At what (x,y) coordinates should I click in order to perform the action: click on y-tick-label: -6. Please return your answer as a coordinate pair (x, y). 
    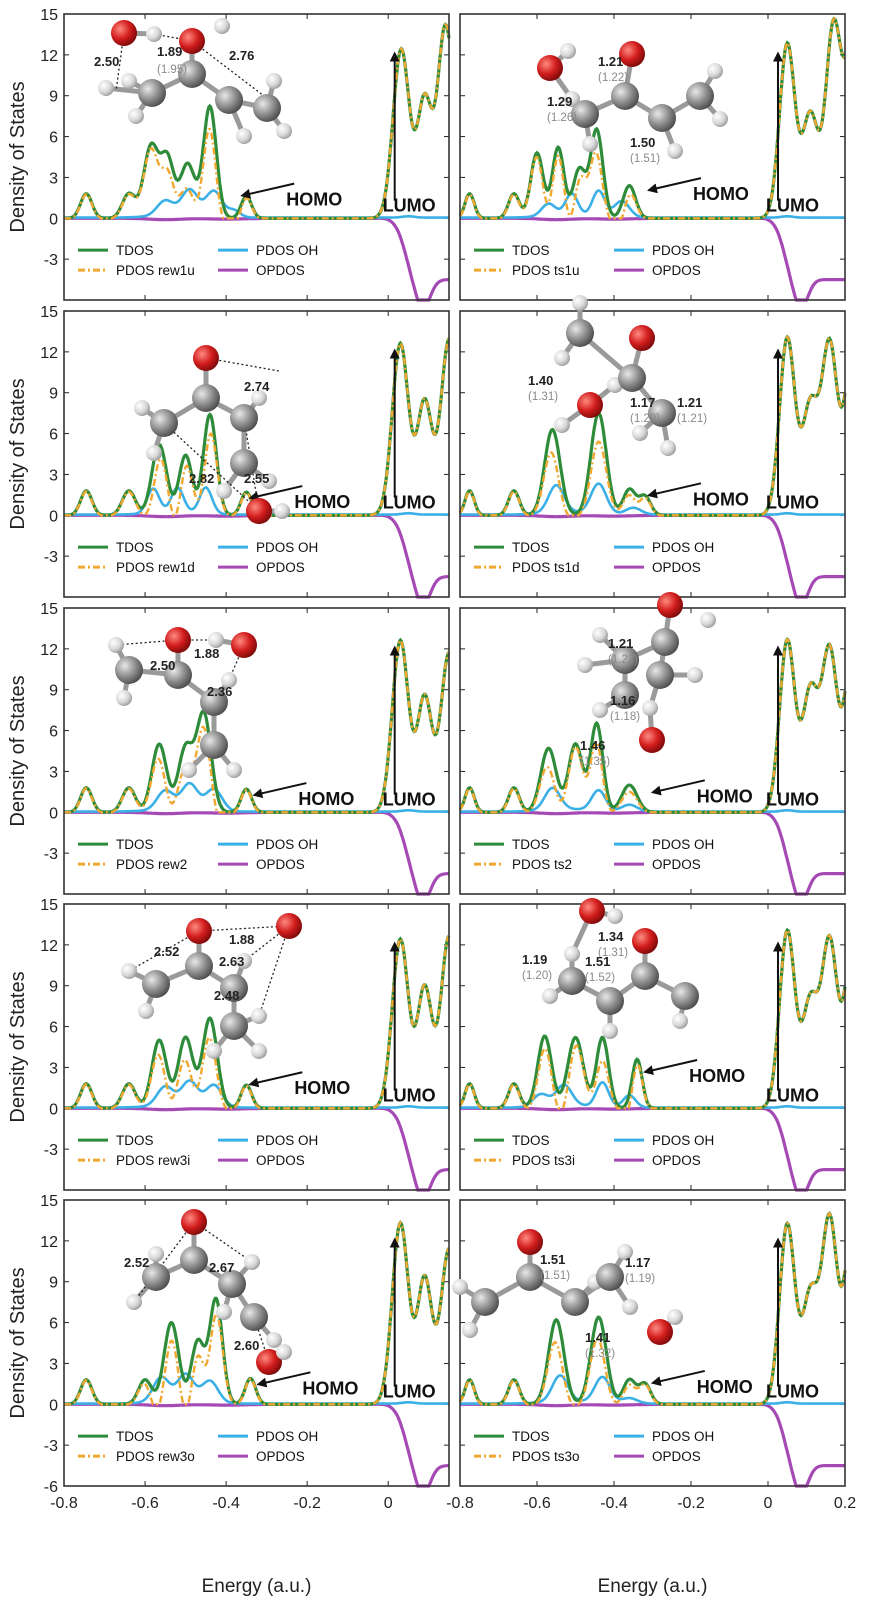
    Looking at the image, I should click on (51, 1487).